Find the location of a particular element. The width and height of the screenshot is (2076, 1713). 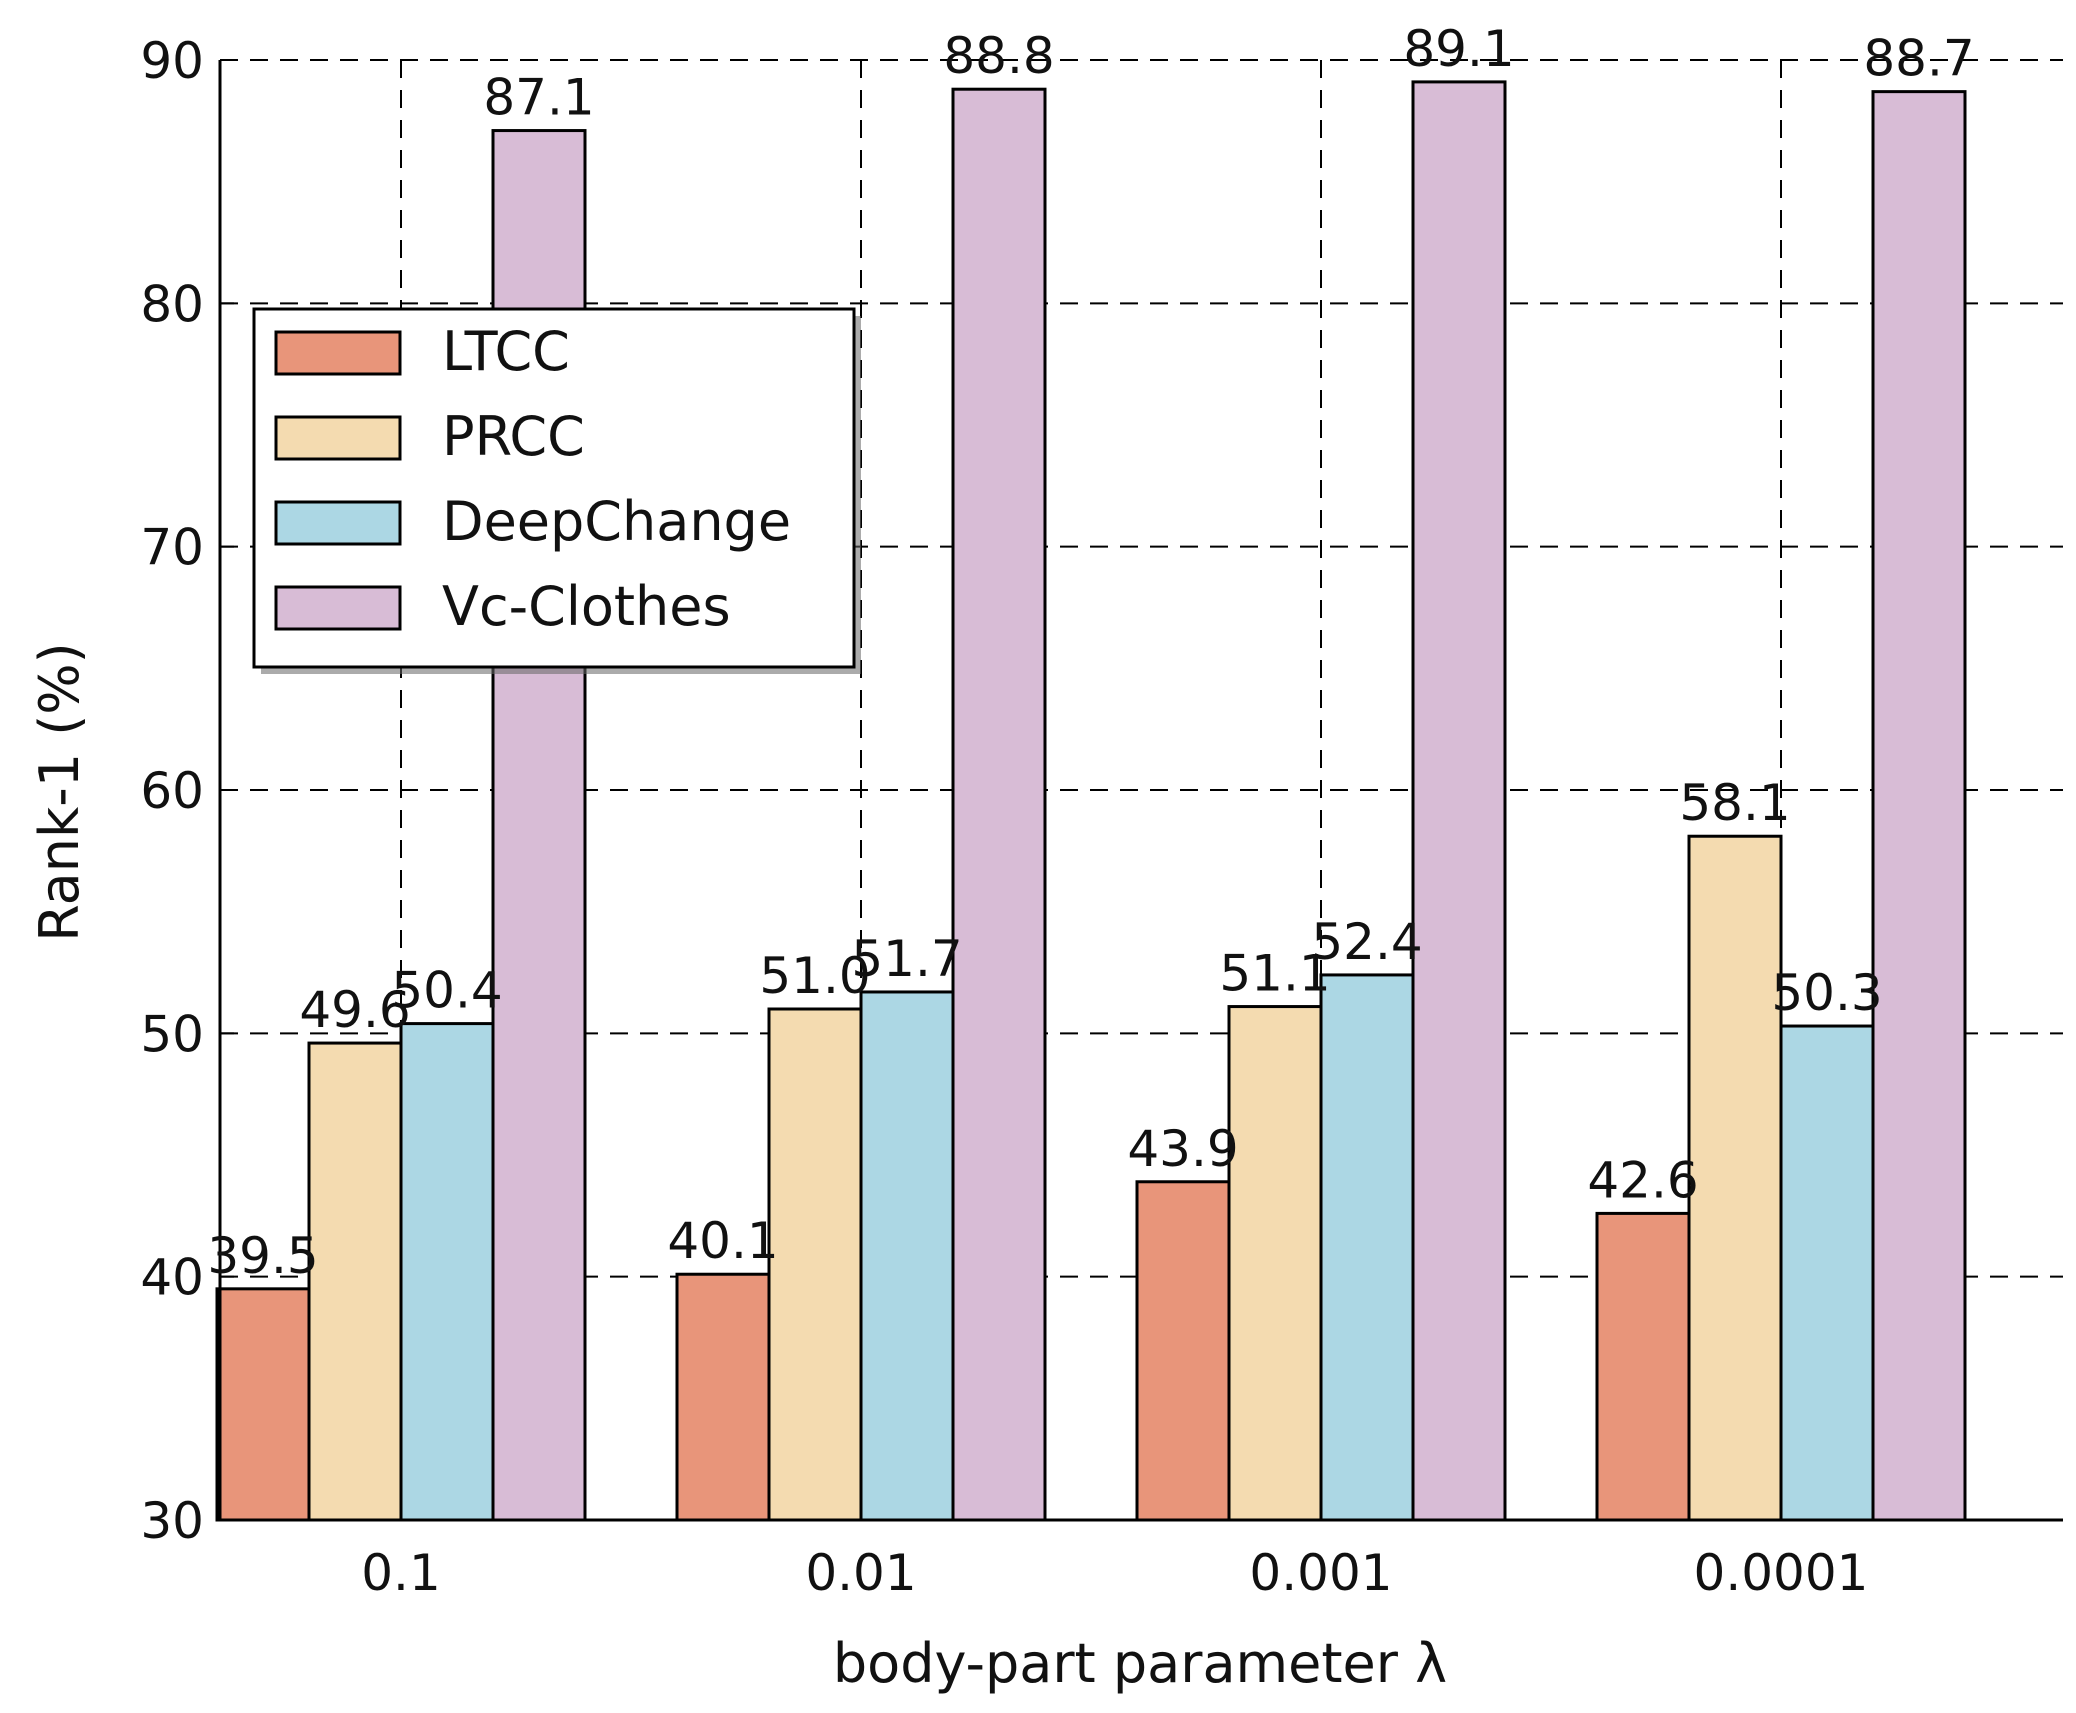

data-label-vc-clothes-0-001: 89.1 is located at coordinates (1458, 49).